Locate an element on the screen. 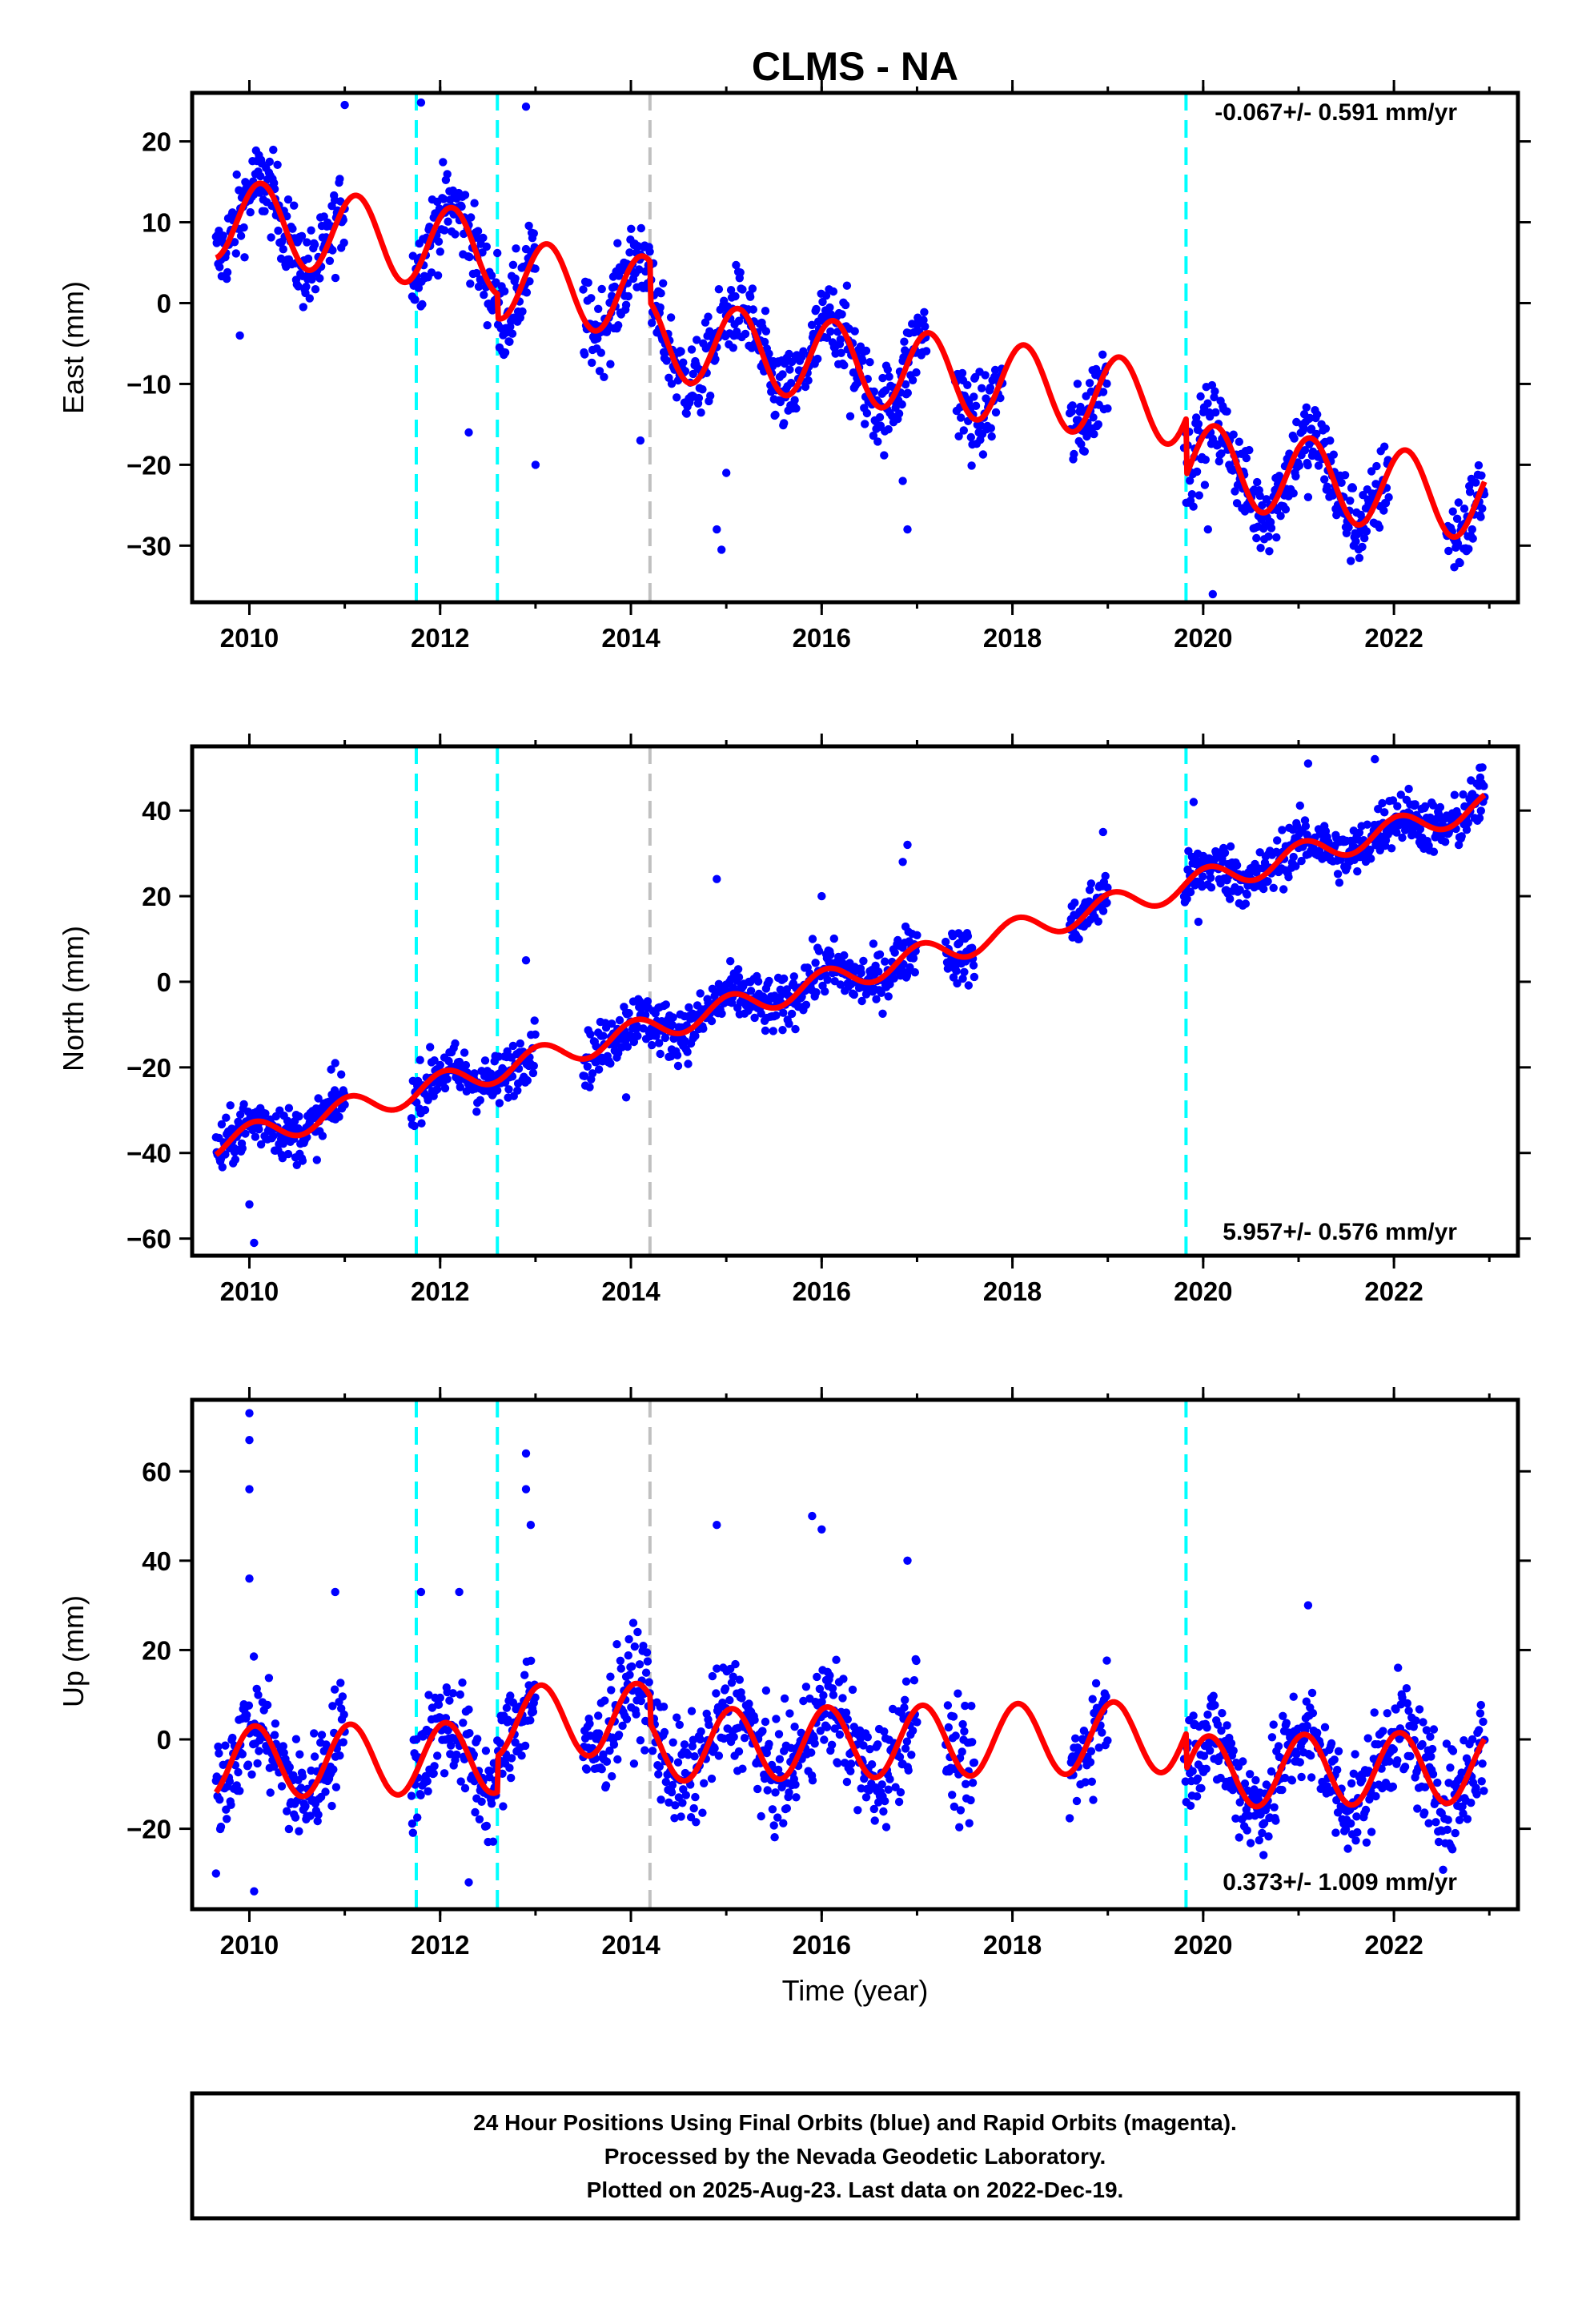 Image resolution: width=1582 pixels, height=2324 pixels. y-tick-label: −30 is located at coordinates (148, 546).